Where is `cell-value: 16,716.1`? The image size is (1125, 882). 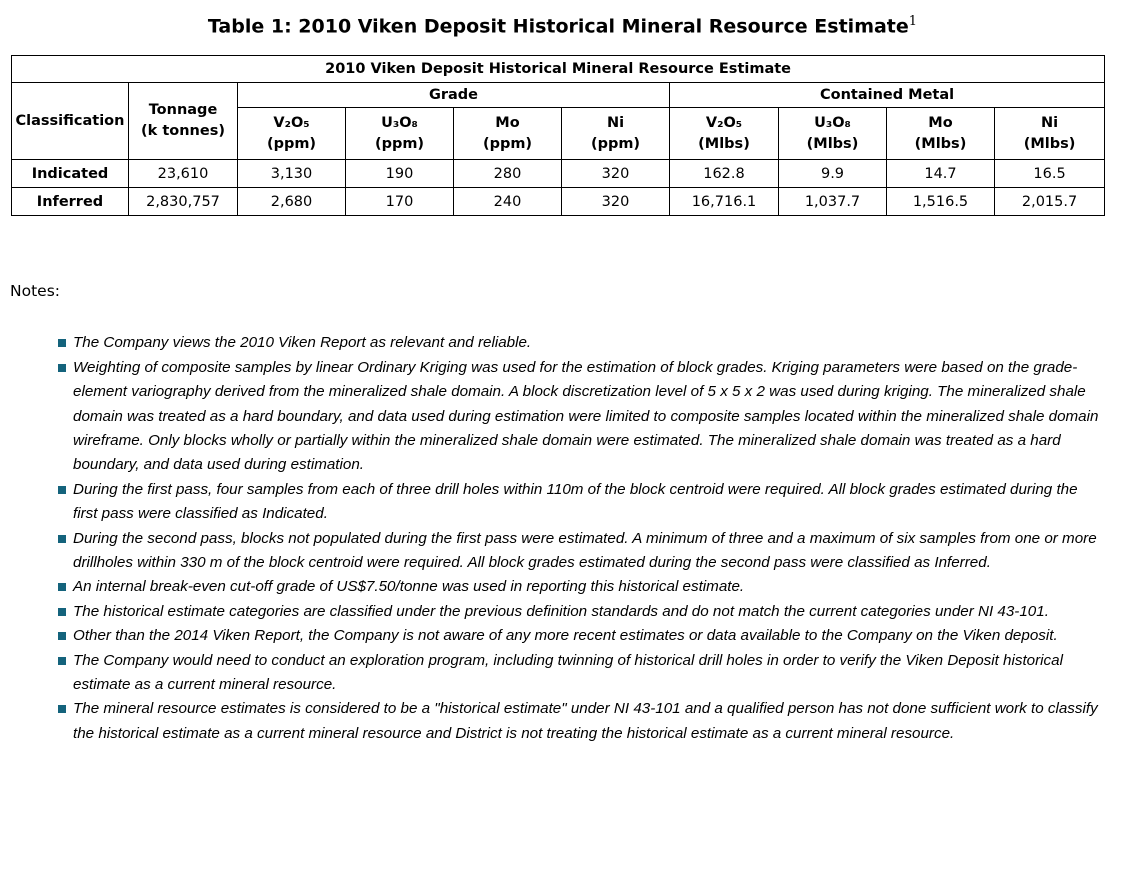
cell-value: 16,716.1 is located at coordinates (724, 202).